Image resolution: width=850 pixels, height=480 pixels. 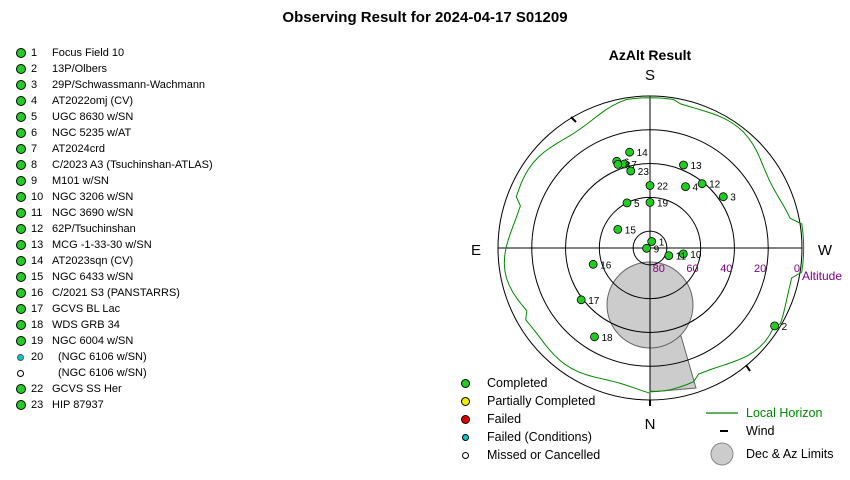 What do you see at coordinates (132, 165) in the screenshot?
I see `target-name: C/2023 A3 (Tsuchinshan-ATLAS)` at bounding box center [132, 165].